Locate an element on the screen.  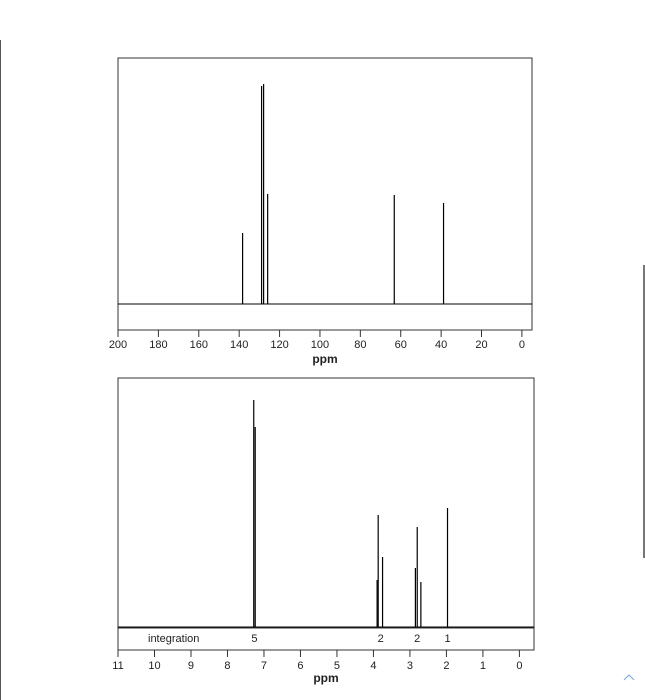
x-tick-label: 140 is located at coordinates (239, 345).